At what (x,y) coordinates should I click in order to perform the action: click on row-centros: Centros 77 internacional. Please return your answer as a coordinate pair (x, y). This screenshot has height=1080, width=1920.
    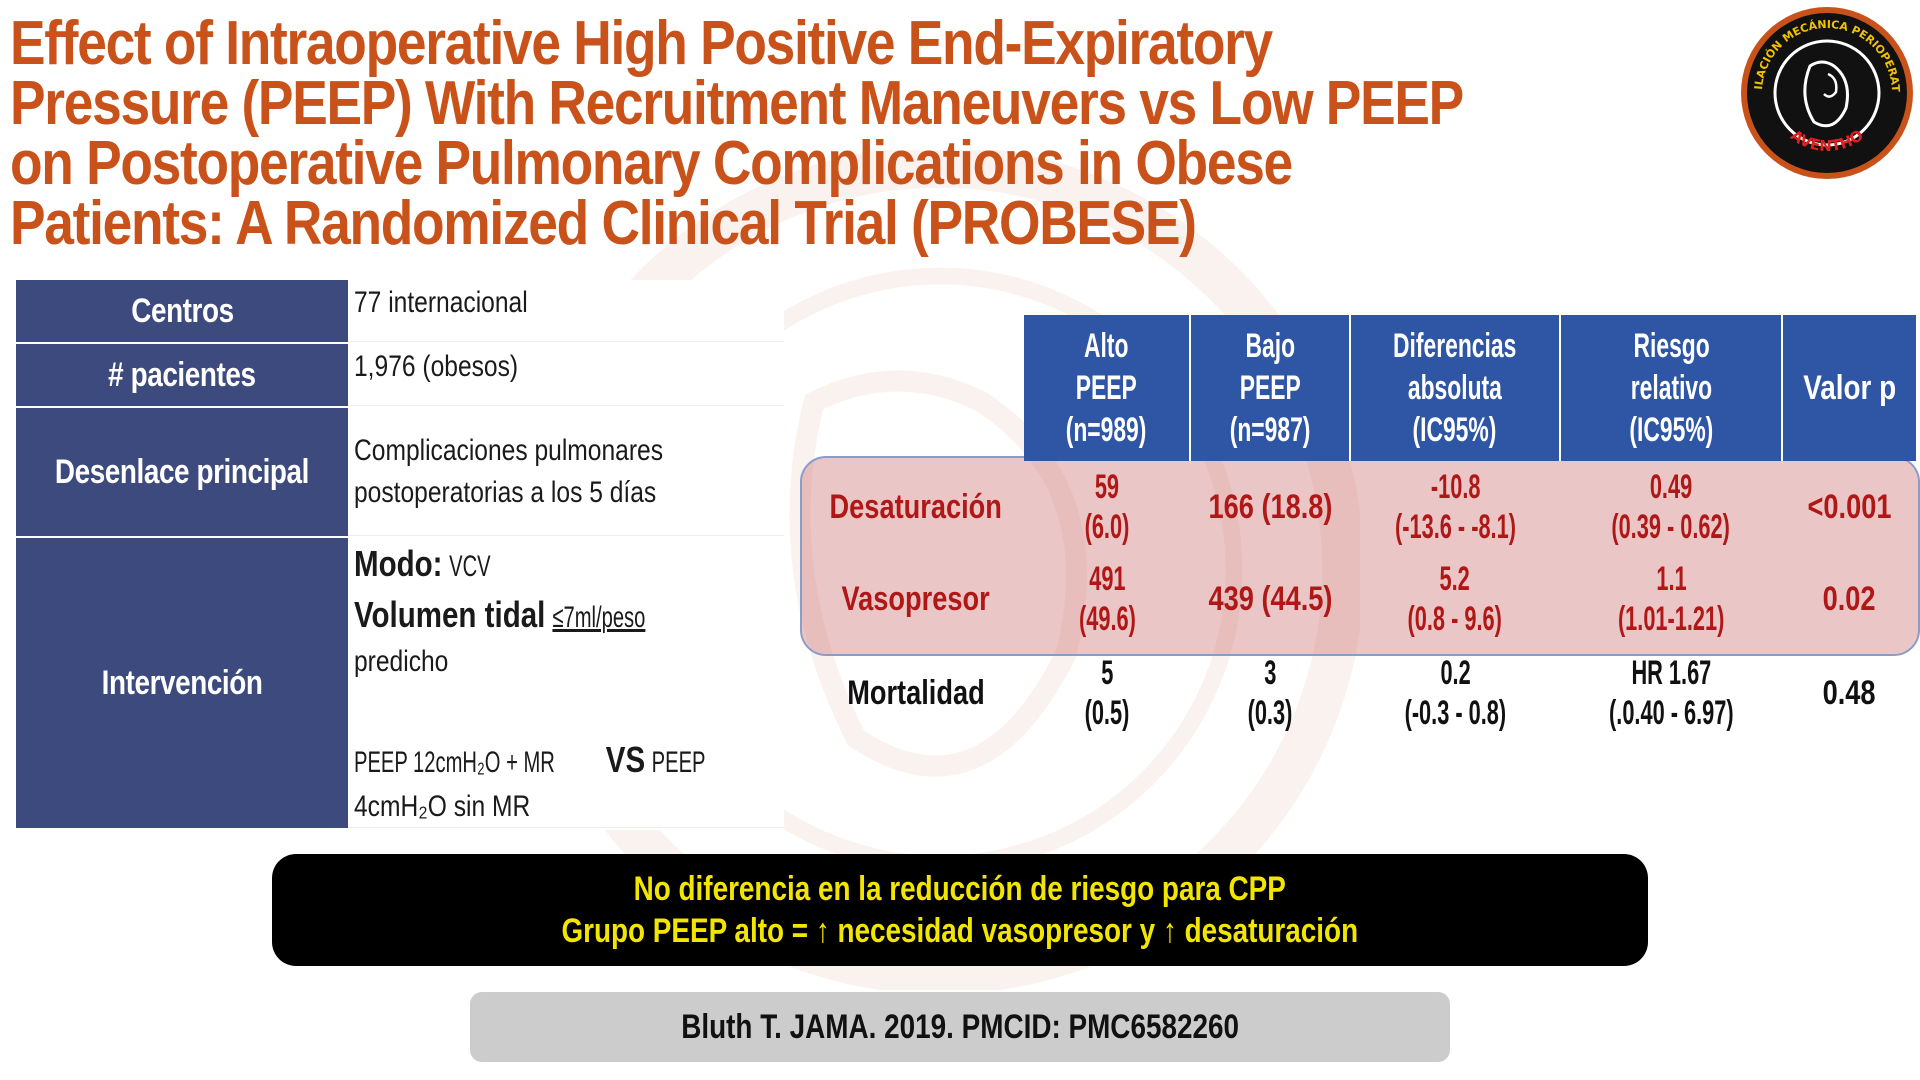
    Looking at the image, I should click on (400, 312).